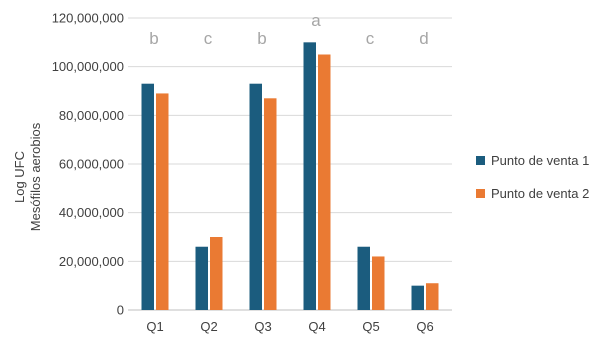 Image resolution: width=592 pixels, height=340 pixels. What do you see at coordinates (91, 115) in the screenshot?
I see `y-tick-label: 80,000,000` at bounding box center [91, 115].